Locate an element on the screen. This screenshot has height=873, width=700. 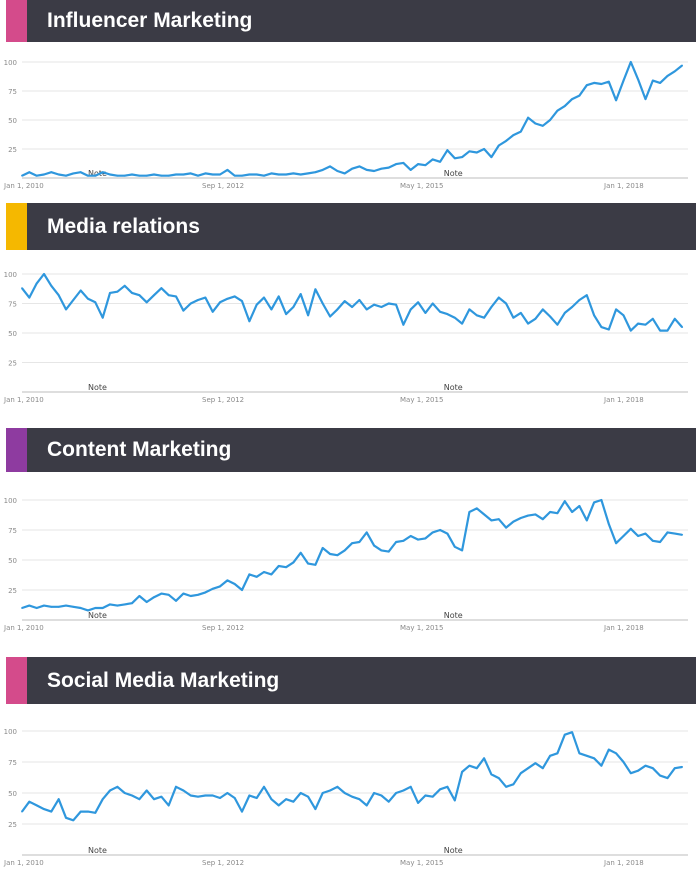
series-line is located at coordinates (352, 302).